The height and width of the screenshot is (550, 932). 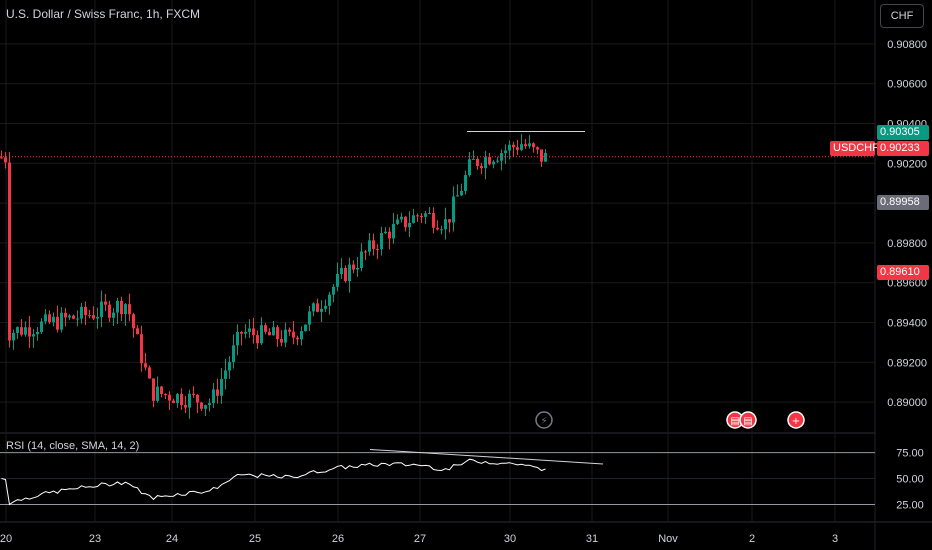 What do you see at coordinates (486, 456) in the screenshot?
I see `rsi-trendline` at bounding box center [486, 456].